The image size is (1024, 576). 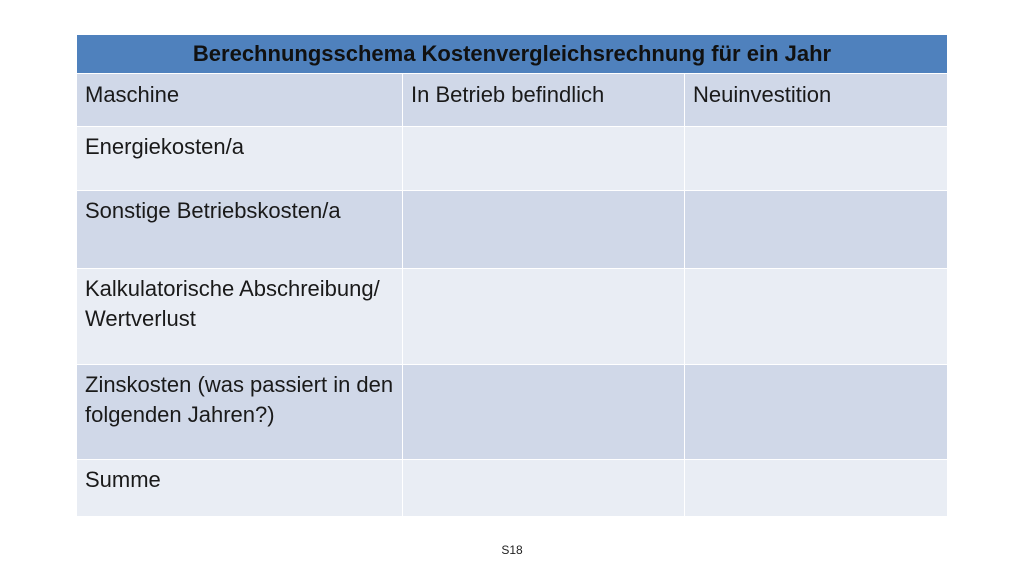 What do you see at coordinates (816, 316) in the screenshot?
I see `cell-depreciation-new-investment` at bounding box center [816, 316].